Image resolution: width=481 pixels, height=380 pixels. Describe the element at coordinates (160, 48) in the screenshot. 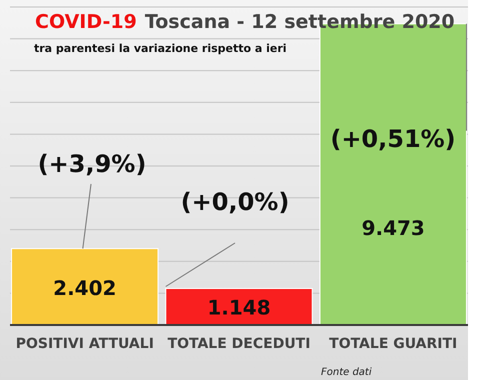

I see `annotation: tra parentesi la variazione rispetto a ieri` at that location.